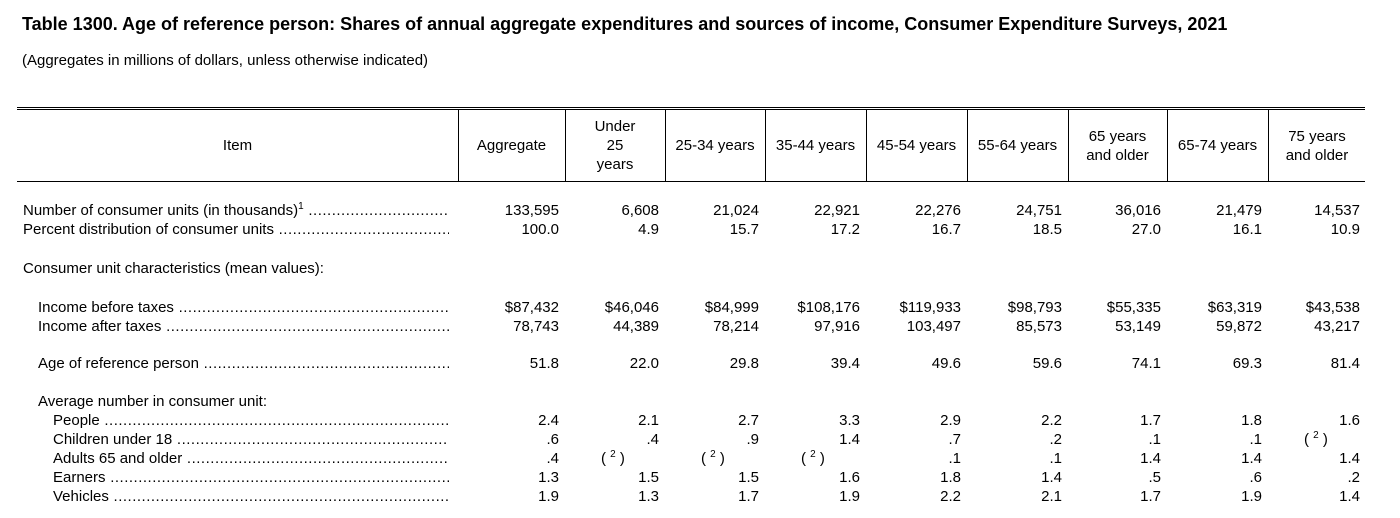  I want to click on column-header-2: Under 25 years, so click(615, 145).